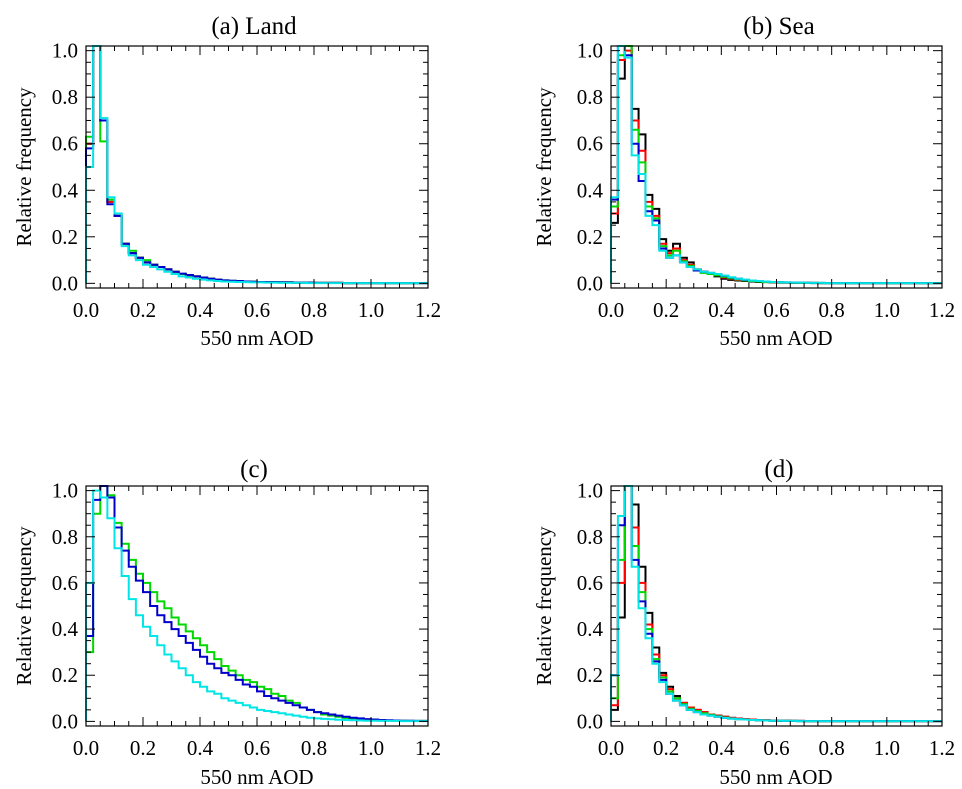  Describe the element at coordinates (666, 748) in the screenshot. I see `panel-d-x-tick-label: 0.2` at that location.